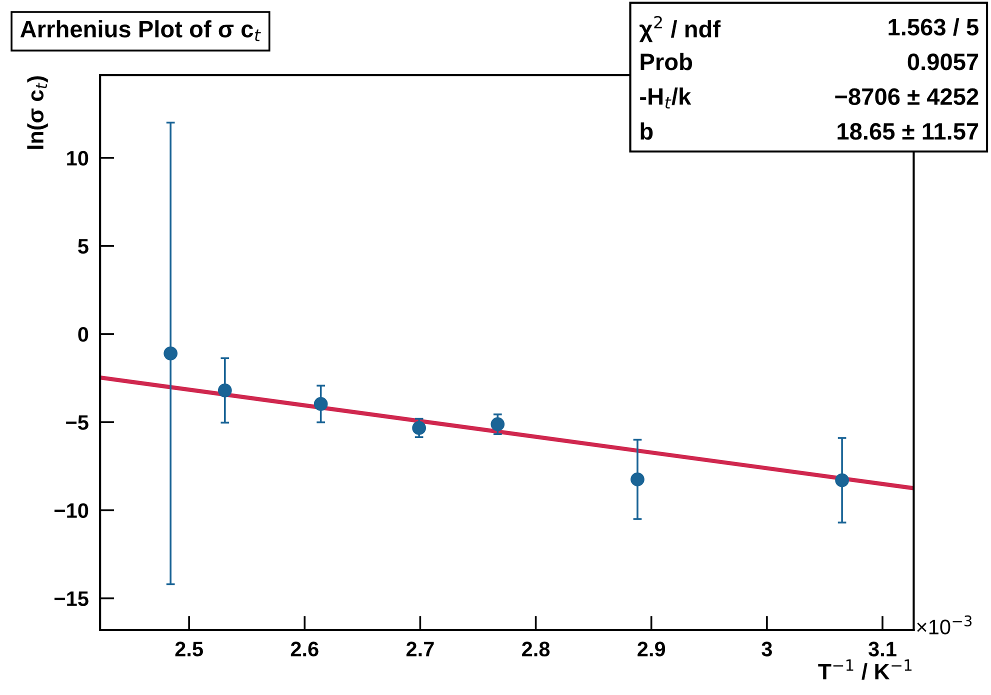  I want to click on x-axis-title: T$^{−1}$ / K$^{−1}$, so click(865, 669).